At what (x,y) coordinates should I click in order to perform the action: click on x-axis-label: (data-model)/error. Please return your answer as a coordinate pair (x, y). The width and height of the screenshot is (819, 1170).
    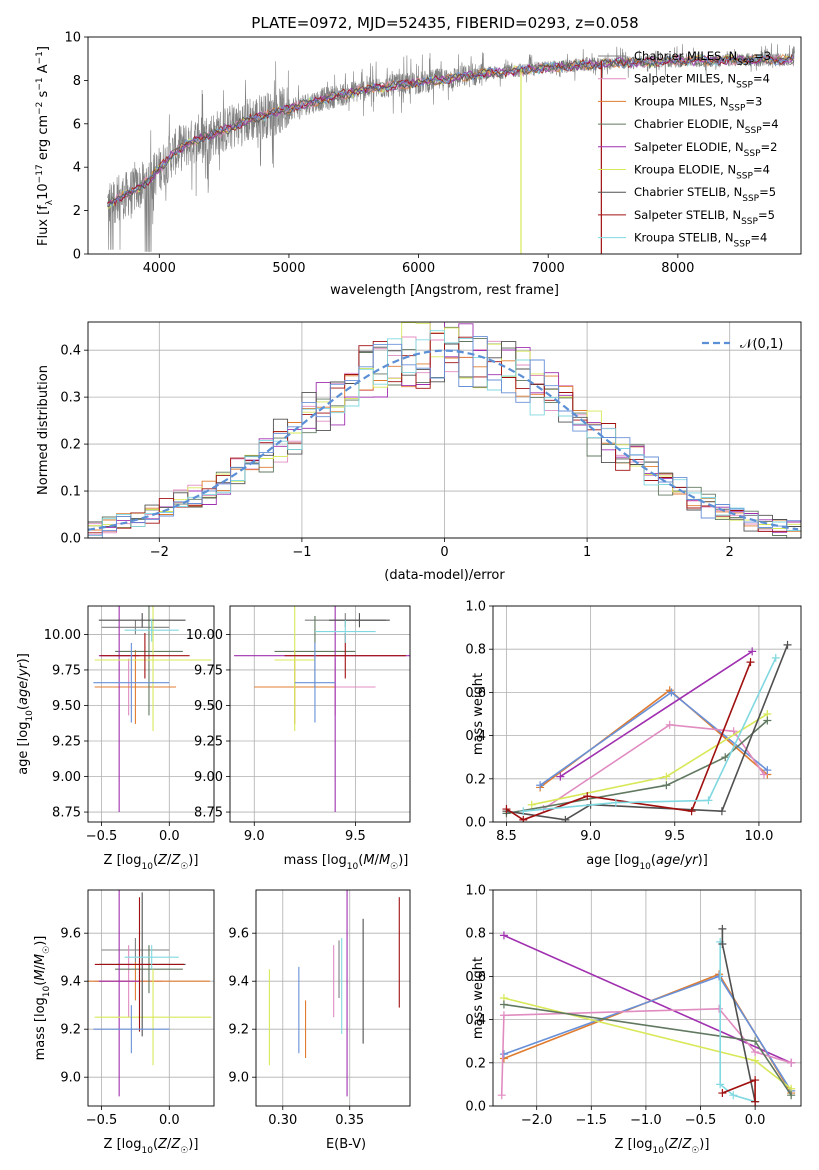
    Looking at the image, I should click on (444, 575).